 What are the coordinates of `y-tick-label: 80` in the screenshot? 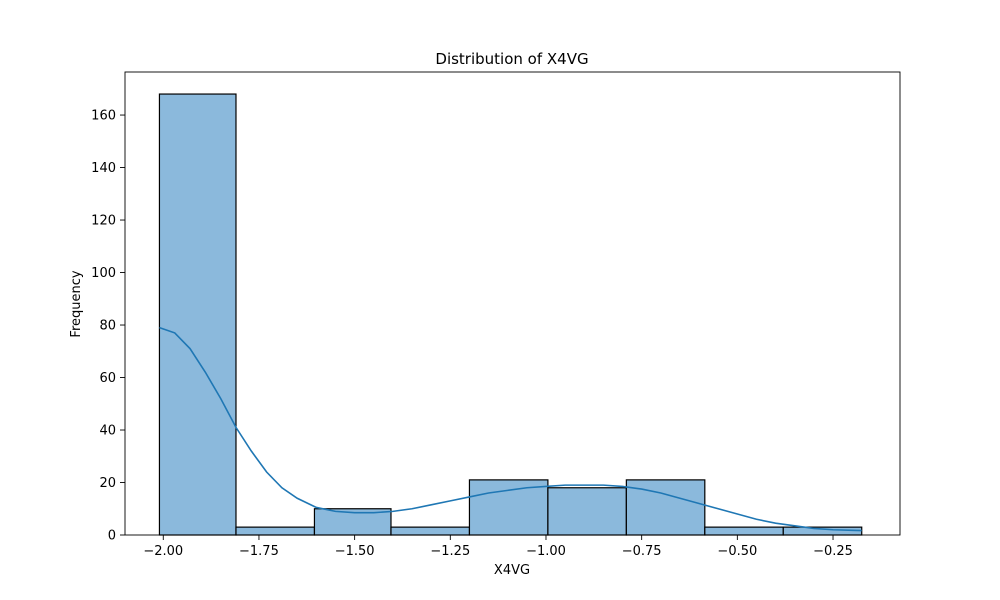 It's located at (107, 326).